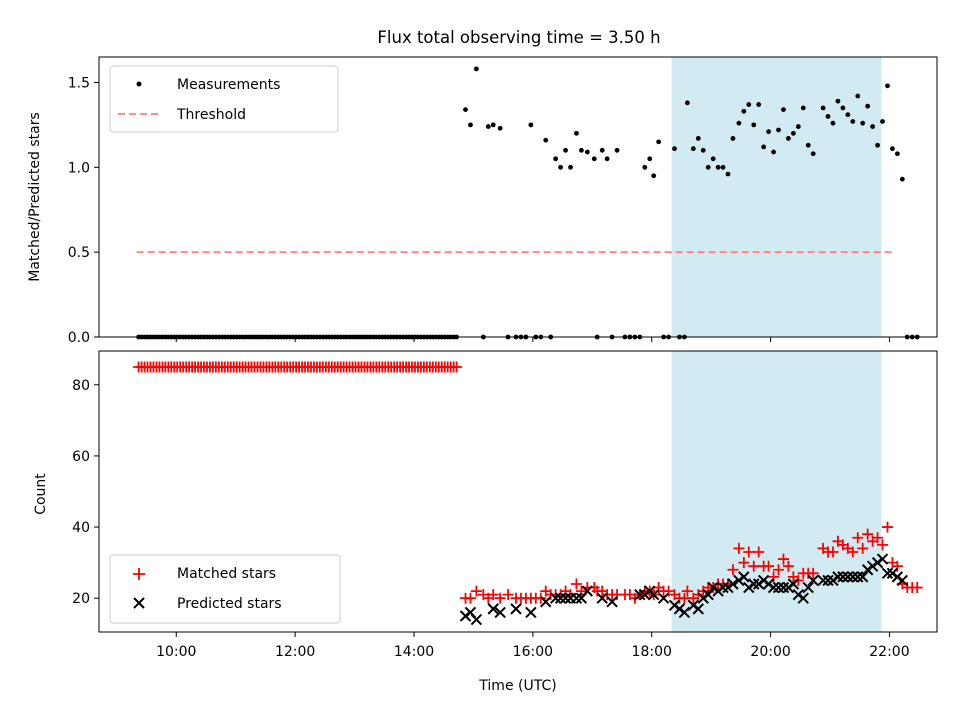  What do you see at coordinates (229, 604) in the screenshot?
I see `legend-predicted-label: Predicted stars` at bounding box center [229, 604].